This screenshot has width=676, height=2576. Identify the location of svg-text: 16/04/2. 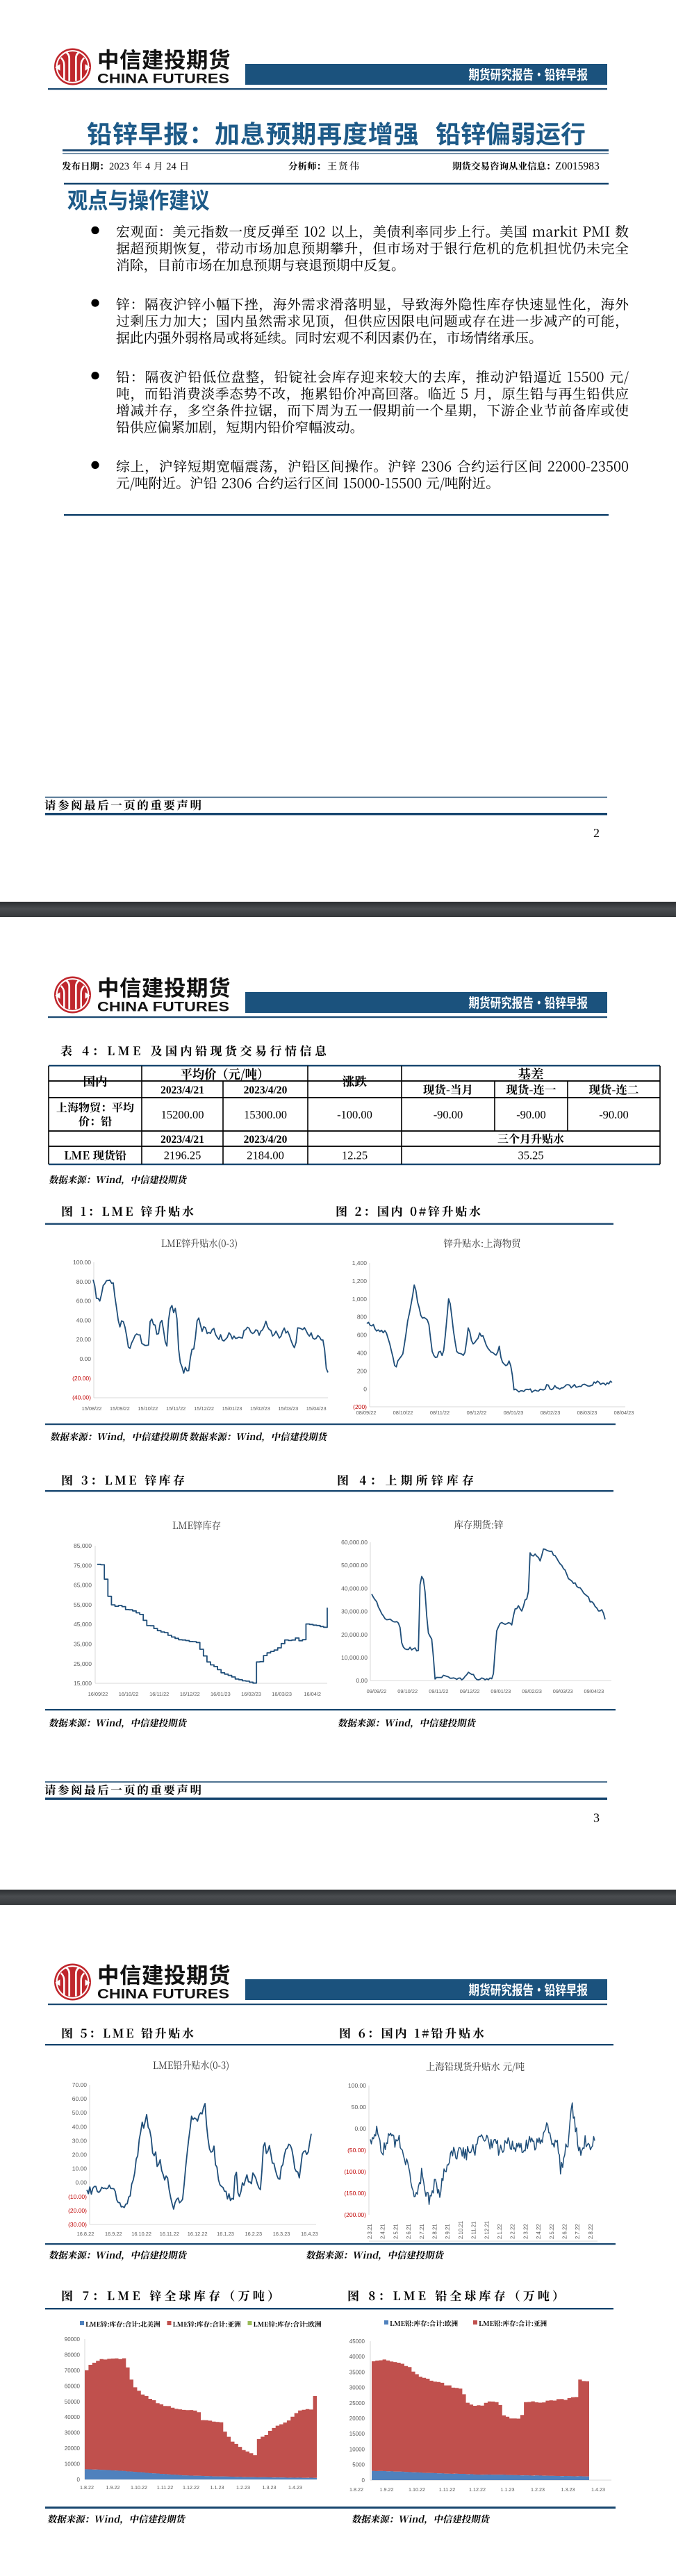
(313, 1694).